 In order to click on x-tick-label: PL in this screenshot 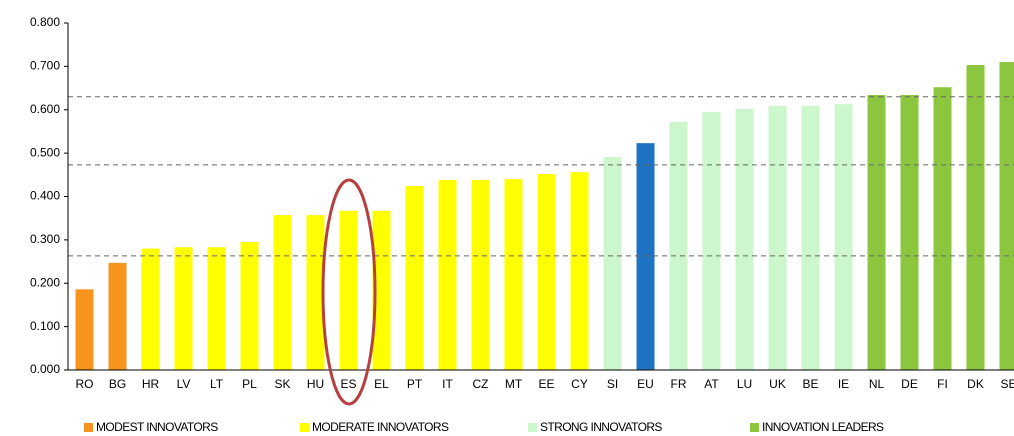, I will do `click(249, 384)`.